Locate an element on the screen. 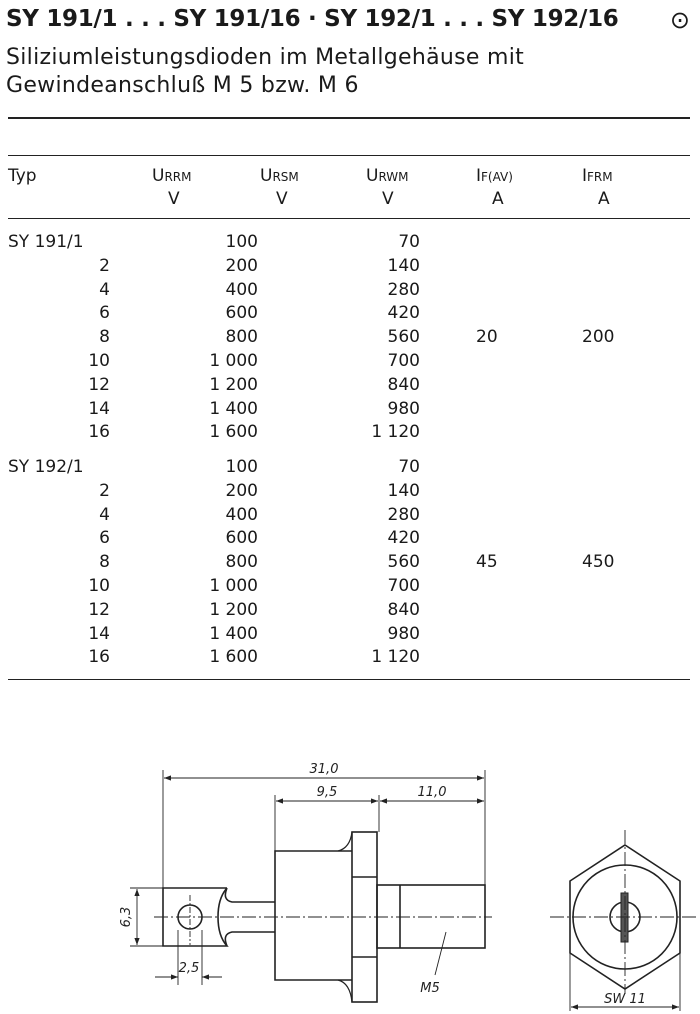 The height and width of the screenshot is (1014, 700). dim-thread-label: 11,0 is located at coordinates (432, 792).